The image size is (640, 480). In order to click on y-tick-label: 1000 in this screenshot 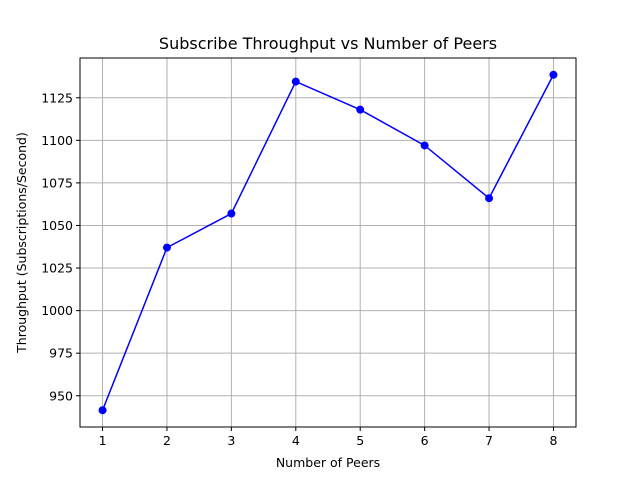, I will do `click(57, 310)`.